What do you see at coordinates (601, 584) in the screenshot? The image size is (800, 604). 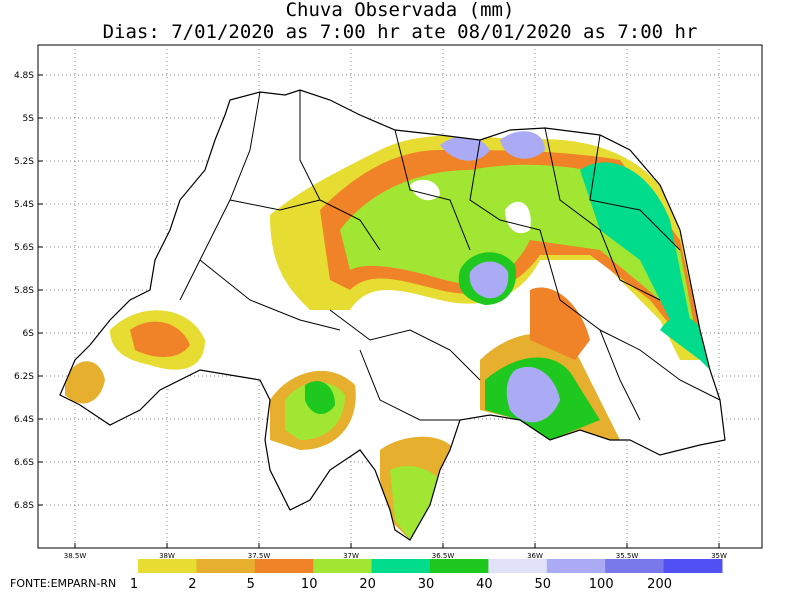 I see `legend-label: 100` at bounding box center [601, 584].